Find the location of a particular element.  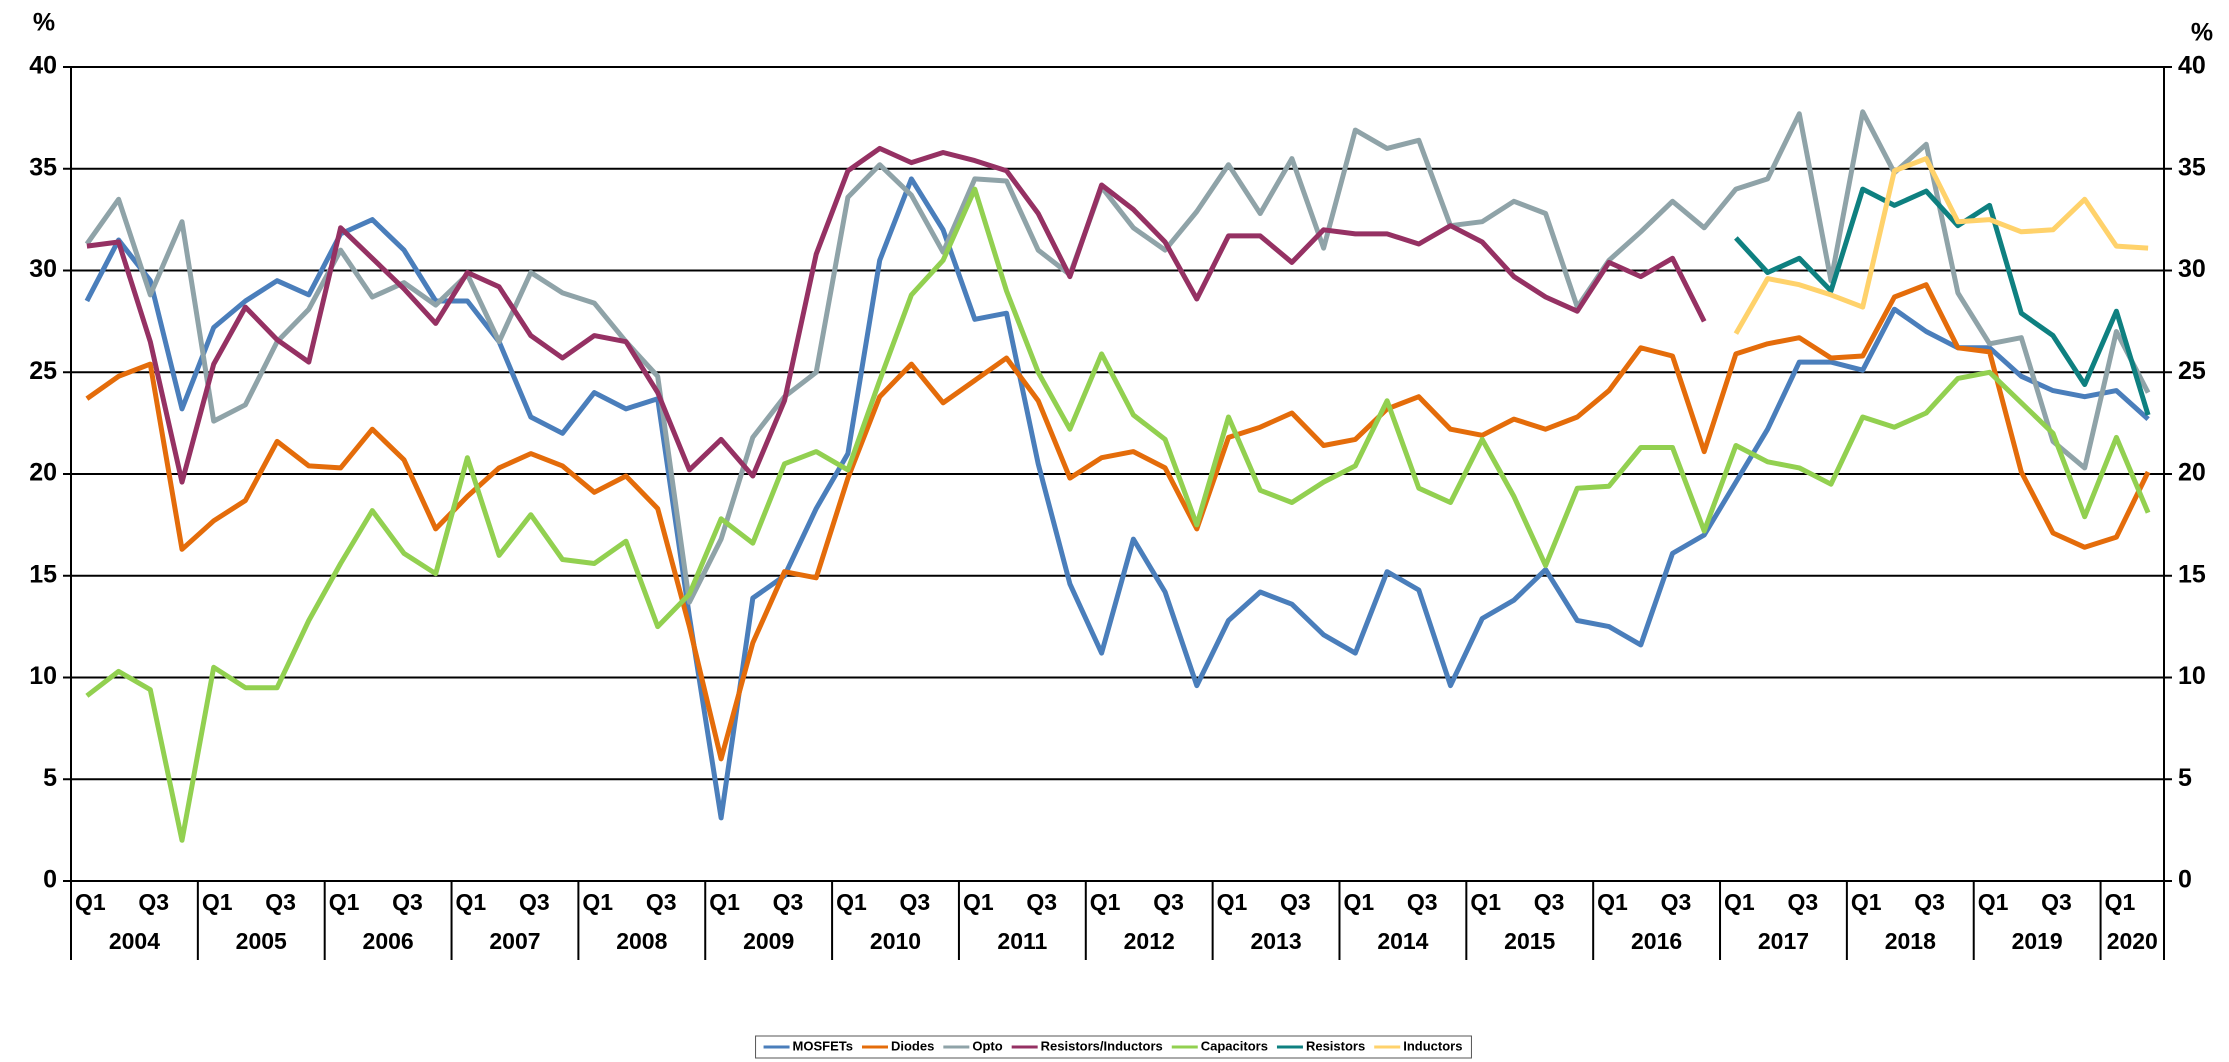

year-label: 2014 is located at coordinates (1402, 941).